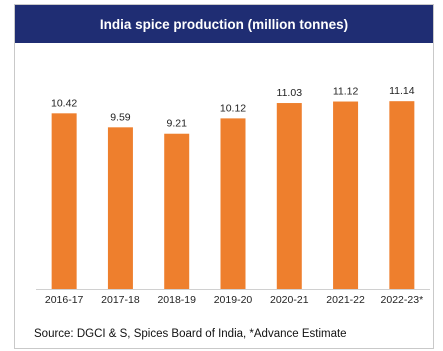 The height and width of the screenshot is (351, 443). I want to click on x-tick-label-2016-17: 2016-17, so click(64, 300).